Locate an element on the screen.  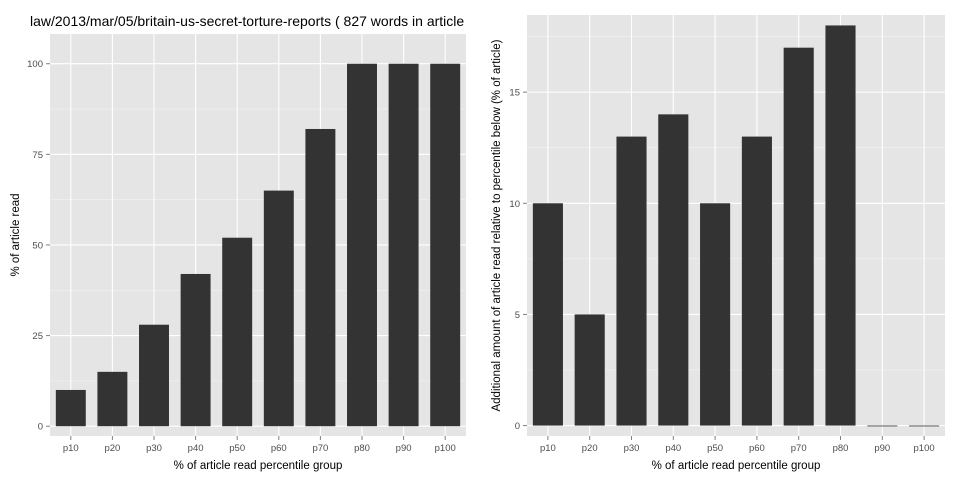
y-tick-label: 100 is located at coordinates (35, 64).